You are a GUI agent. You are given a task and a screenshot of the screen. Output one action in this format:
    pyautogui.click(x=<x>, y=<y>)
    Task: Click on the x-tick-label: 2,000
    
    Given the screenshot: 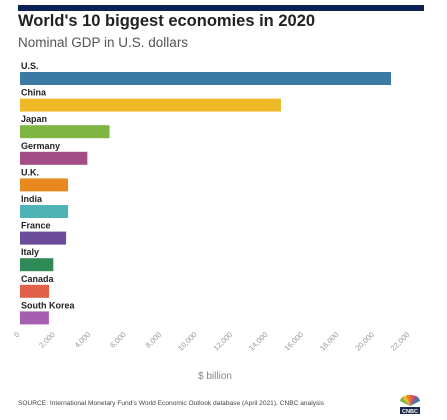 What is the action you would take?
    pyautogui.click(x=47, y=340)
    